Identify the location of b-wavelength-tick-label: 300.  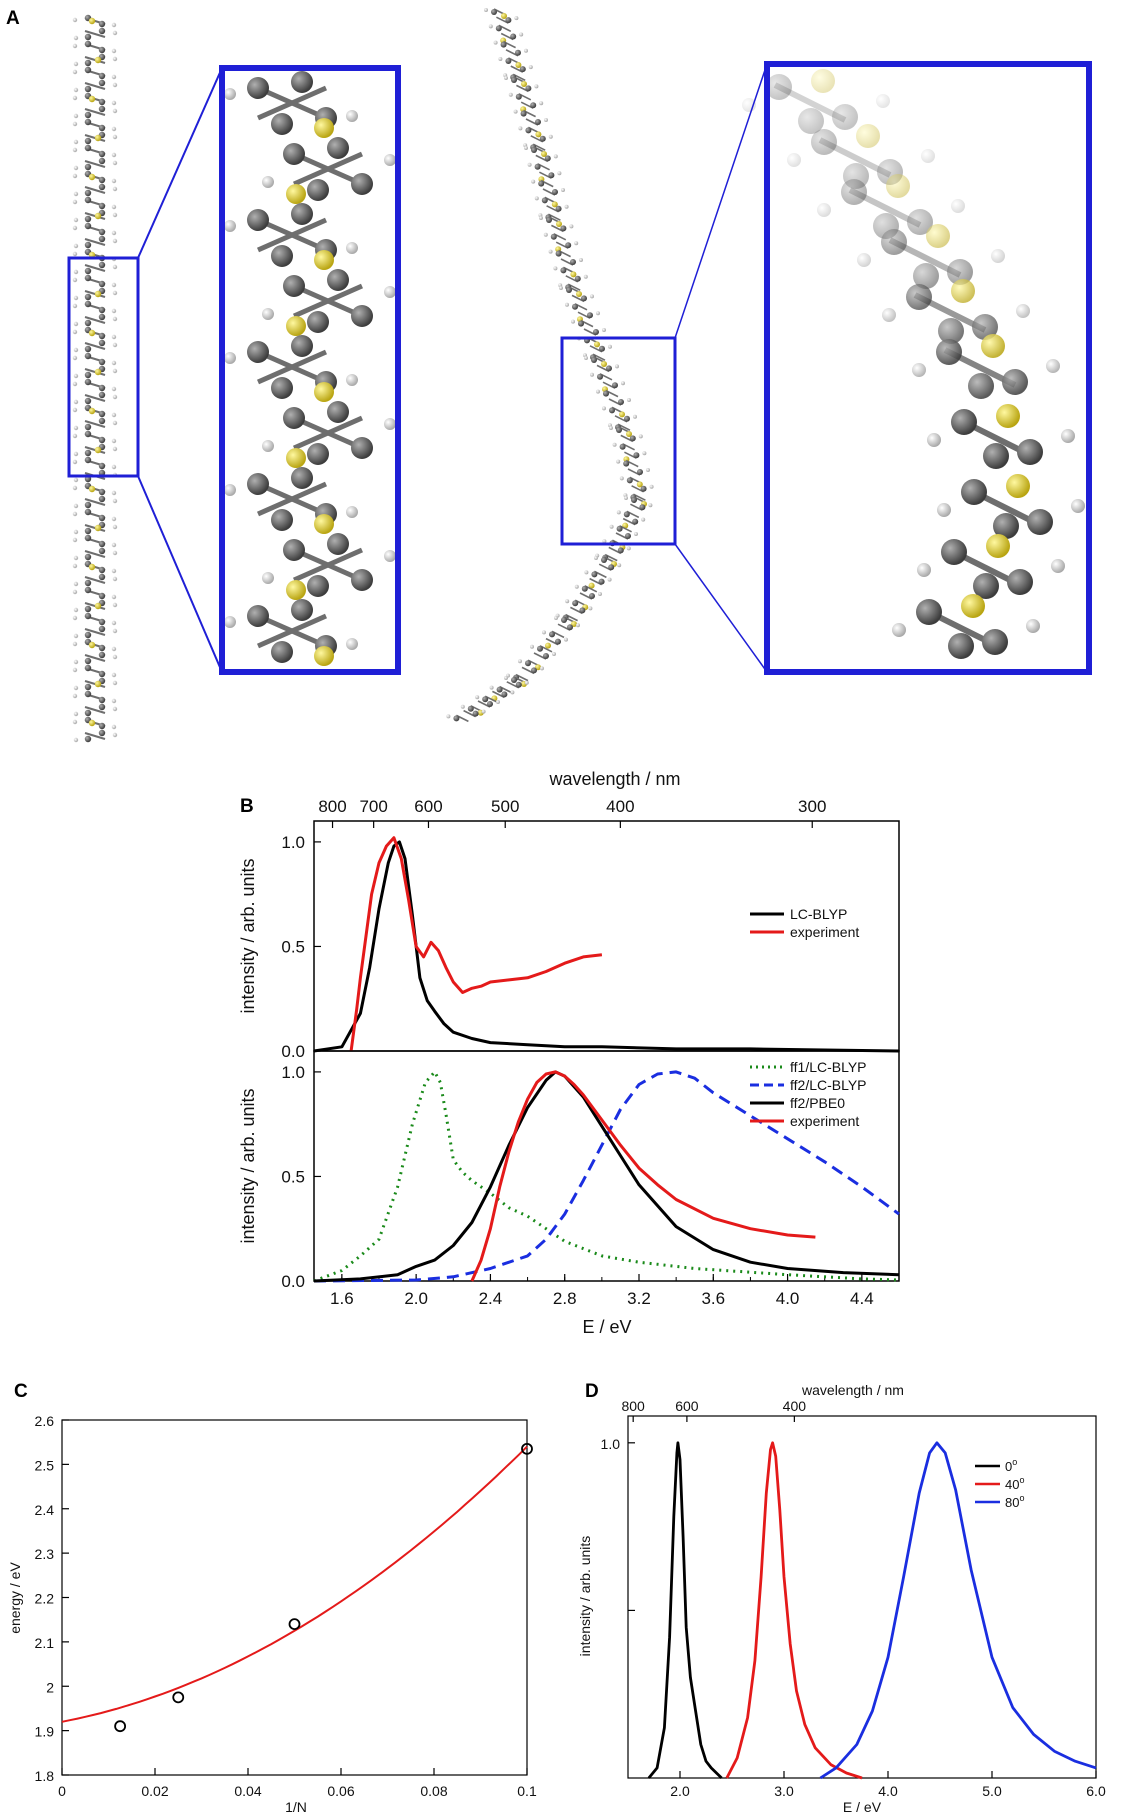
(812, 806).